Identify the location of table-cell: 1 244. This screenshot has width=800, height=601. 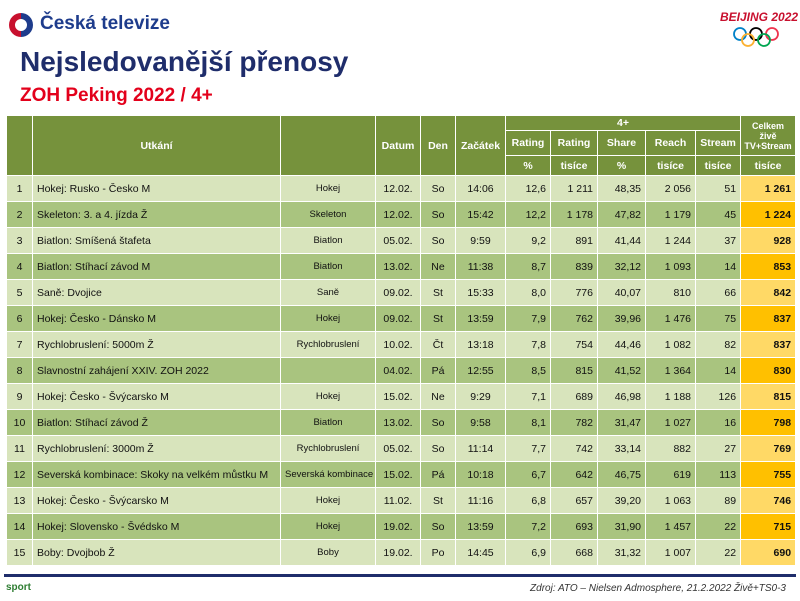
(670, 240).